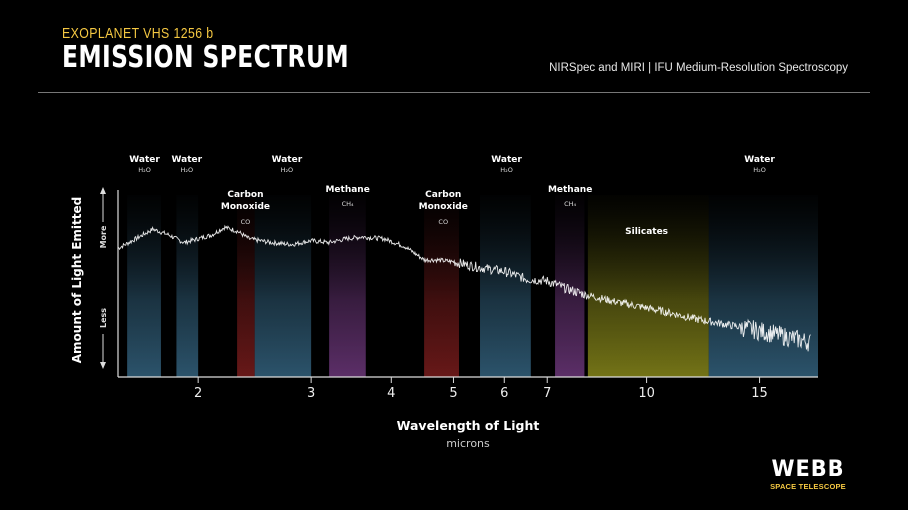 This screenshot has width=908, height=510. I want to click on y-more-arrowhead, so click(103, 190).